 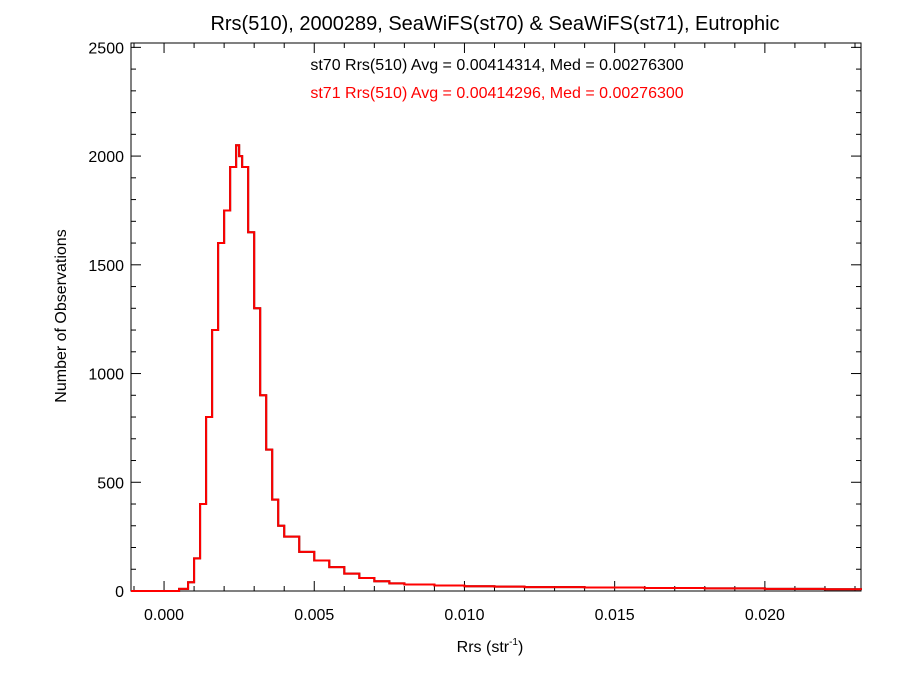 What do you see at coordinates (164, 615) in the screenshot?
I see `x-tick-label: 0.000` at bounding box center [164, 615].